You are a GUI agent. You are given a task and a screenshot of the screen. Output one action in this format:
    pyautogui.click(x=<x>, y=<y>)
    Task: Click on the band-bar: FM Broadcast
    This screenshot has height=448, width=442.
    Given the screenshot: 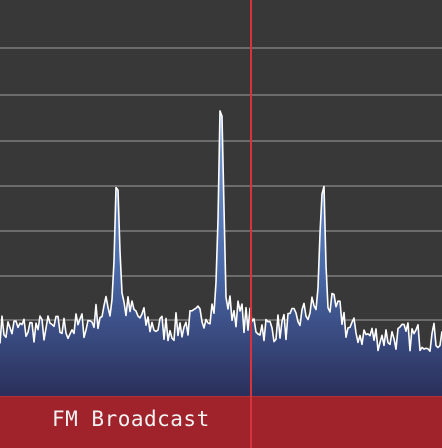 What is the action you would take?
    pyautogui.click(x=221, y=422)
    